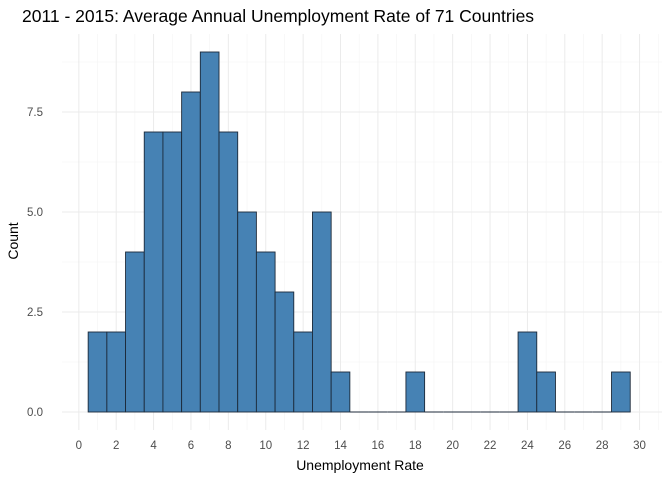 Image resolution: width=672 pixels, height=480 pixels. Describe the element at coordinates (153, 446) in the screenshot. I see `x-tick-label: 4` at that location.